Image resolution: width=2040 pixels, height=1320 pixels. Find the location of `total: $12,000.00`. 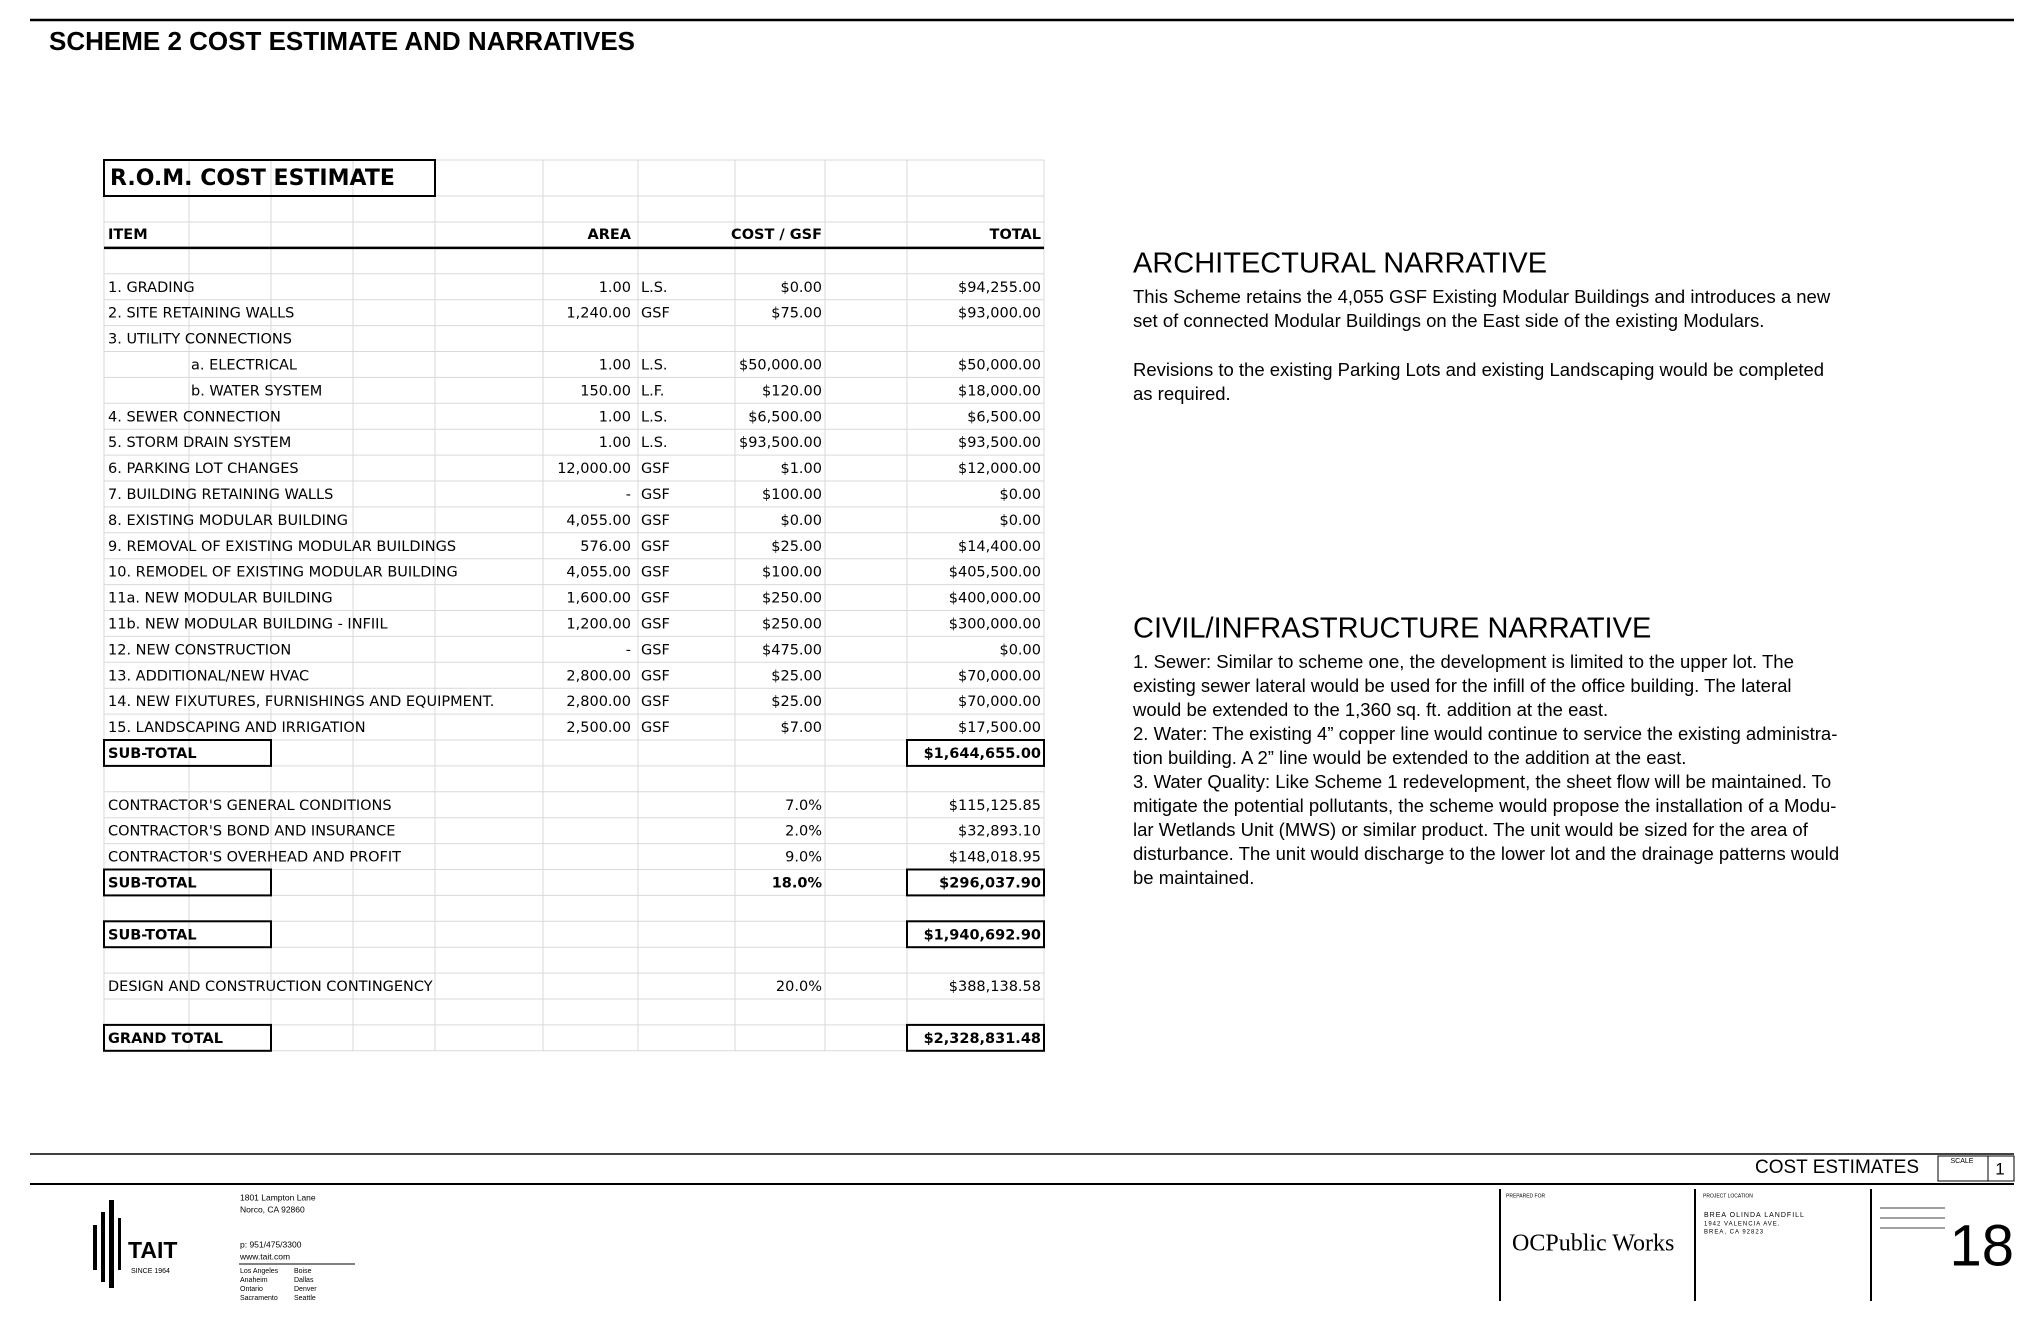

total: $12,000.00 is located at coordinates (999, 469).